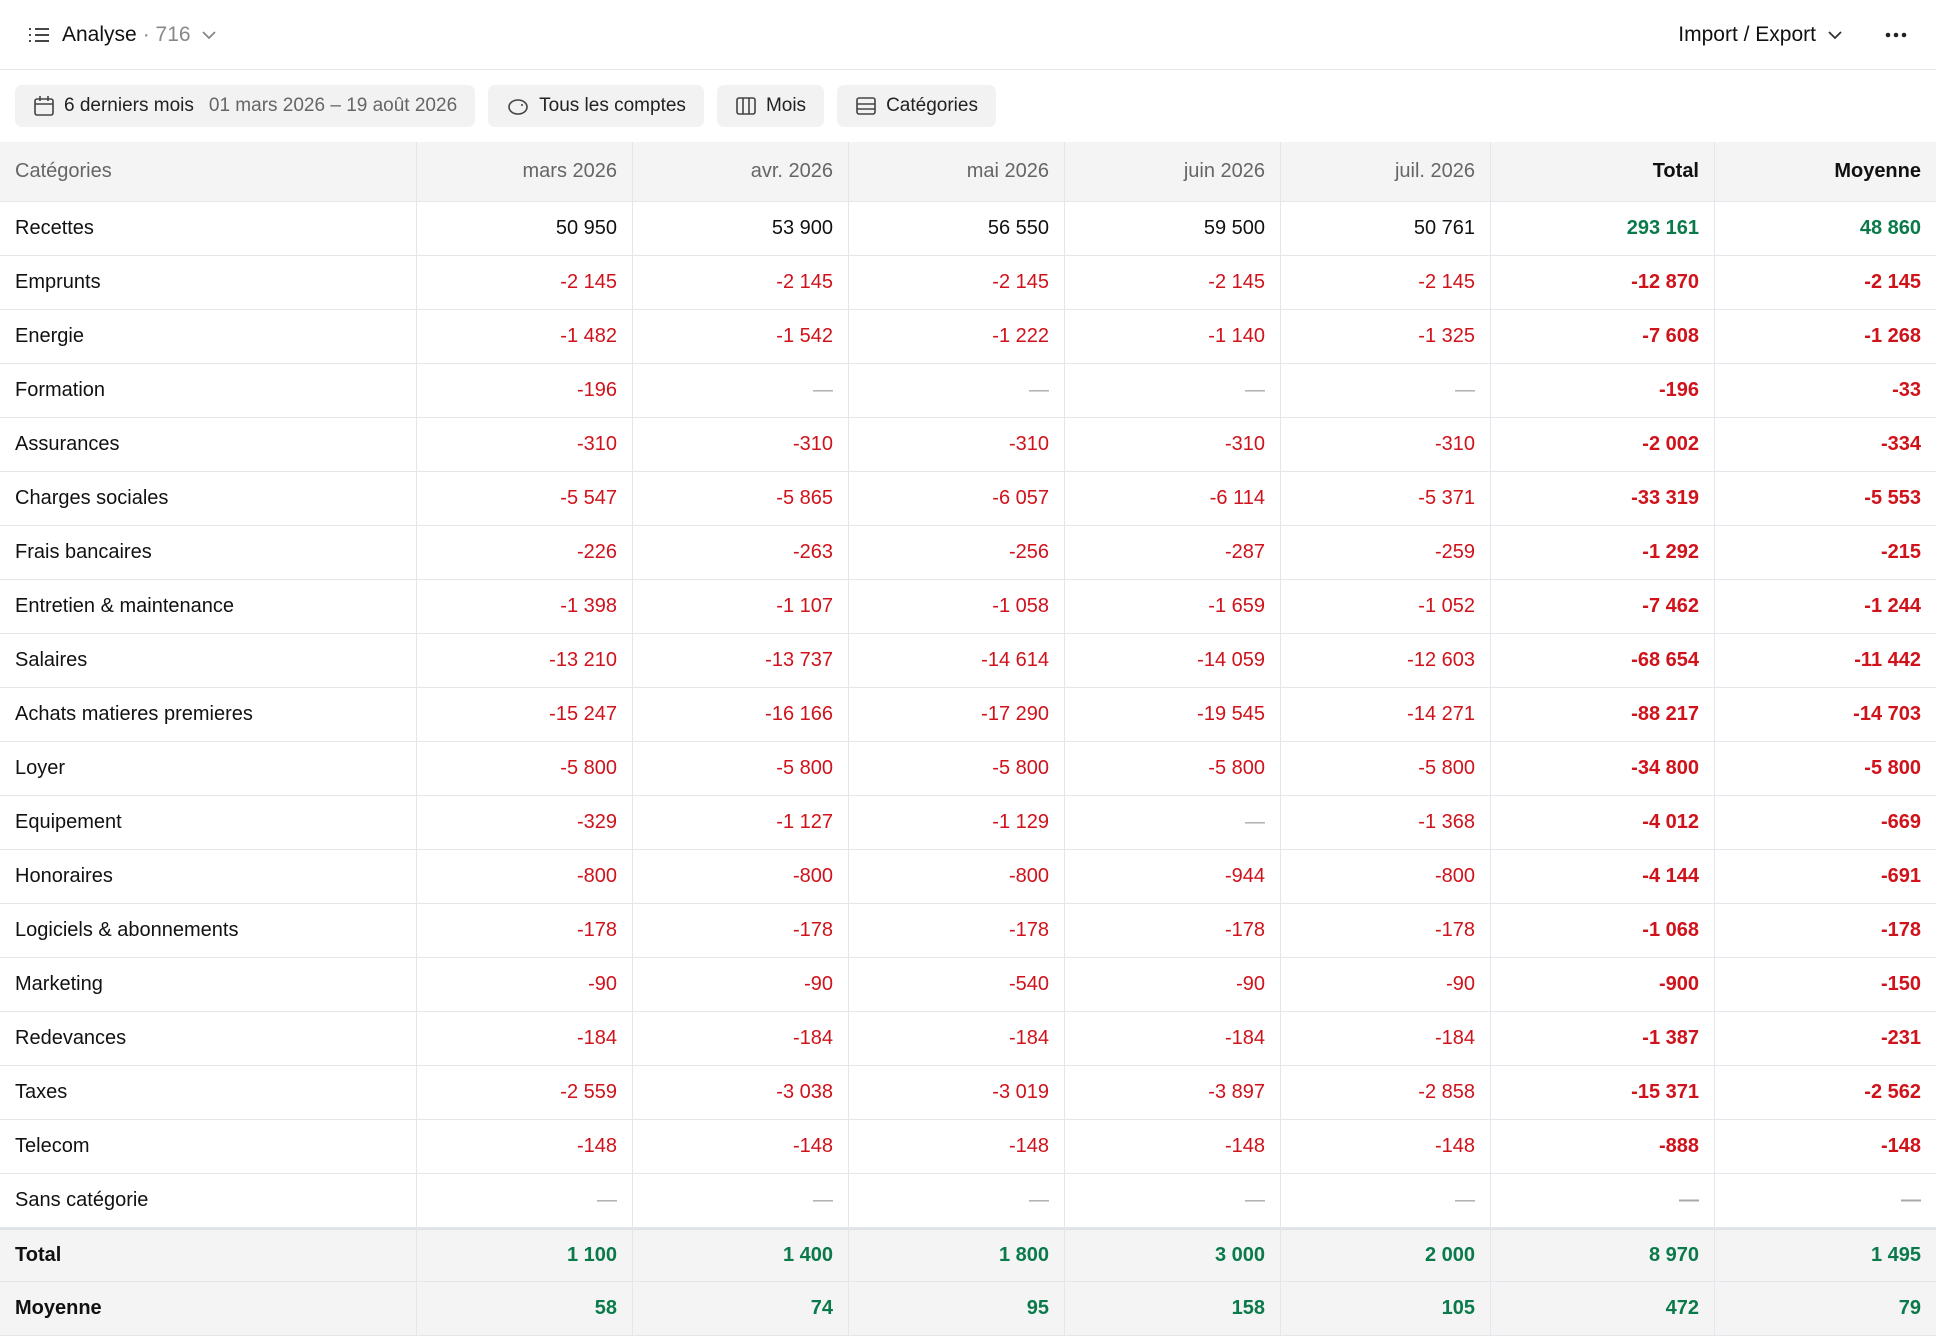 The height and width of the screenshot is (1339, 1936). Describe the element at coordinates (1385, 229) in the screenshot. I see `amount-cell: 50 761` at that location.